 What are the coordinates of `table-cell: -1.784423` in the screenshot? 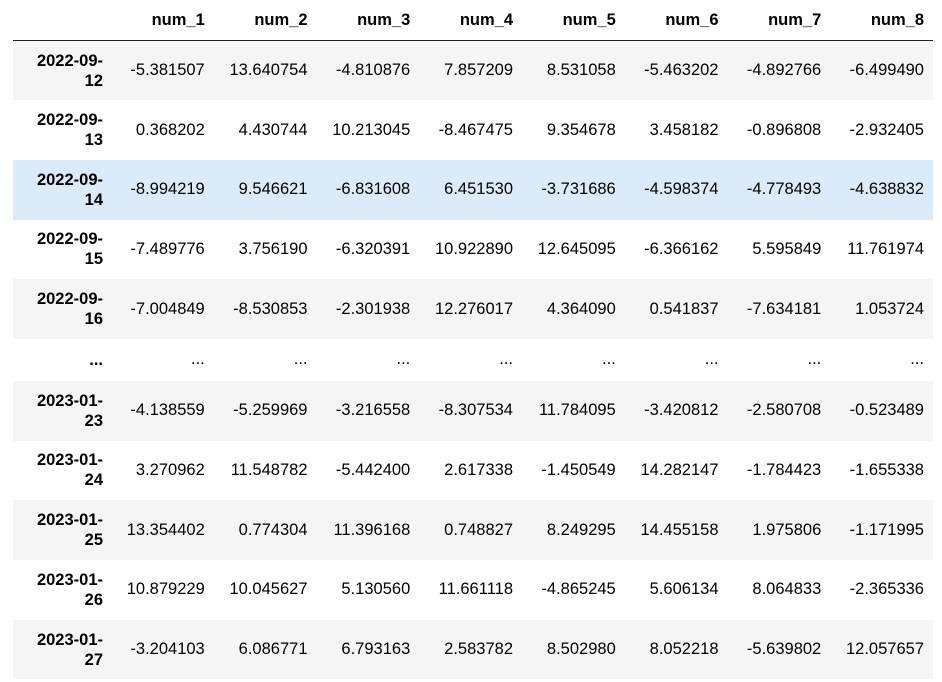 It's located at (784, 469).